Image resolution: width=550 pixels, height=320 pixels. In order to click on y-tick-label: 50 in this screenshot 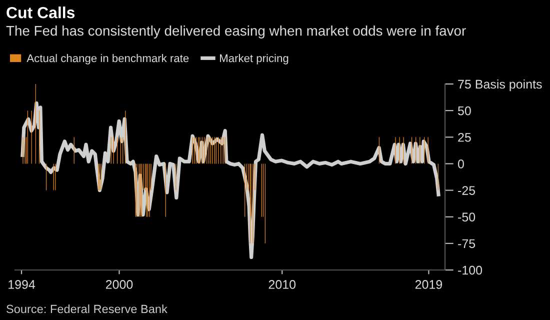, I will do `click(464, 111)`.